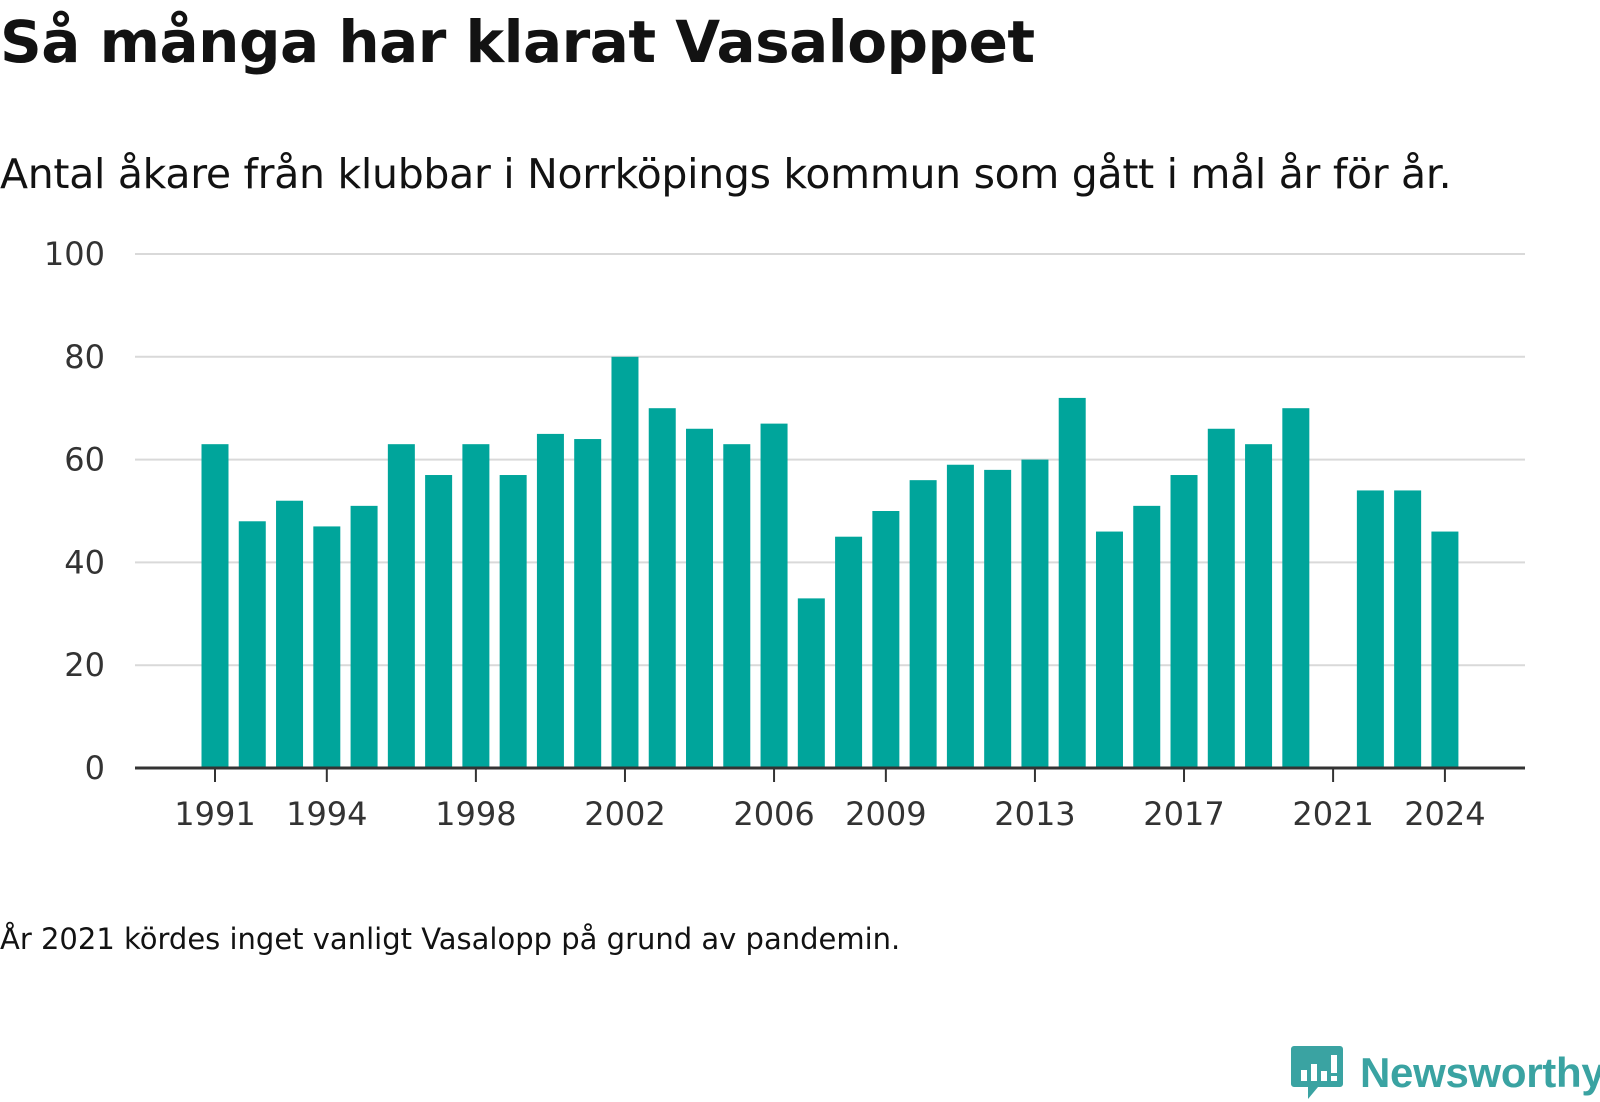  What do you see at coordinates (439, 621) in the screenshot?
I see `bar-1997` at bounding box center [439, 621].